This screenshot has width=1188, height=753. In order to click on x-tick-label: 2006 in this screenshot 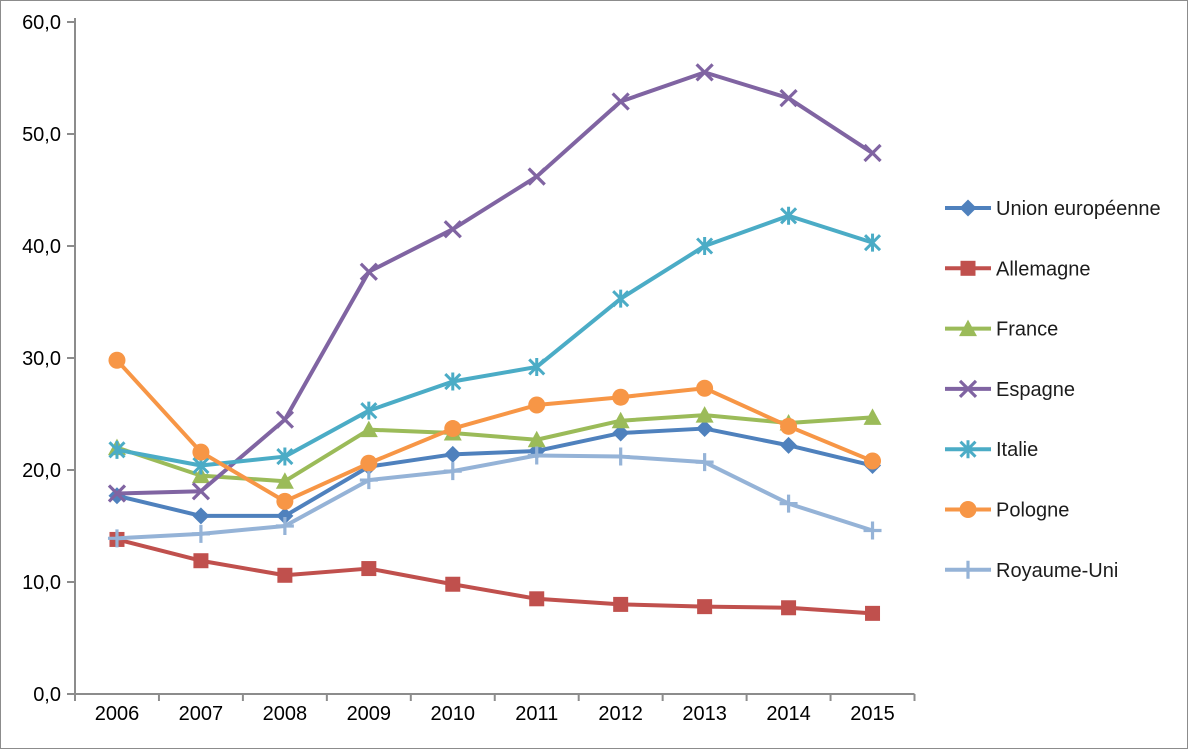, I will do `click(117, 714)`.